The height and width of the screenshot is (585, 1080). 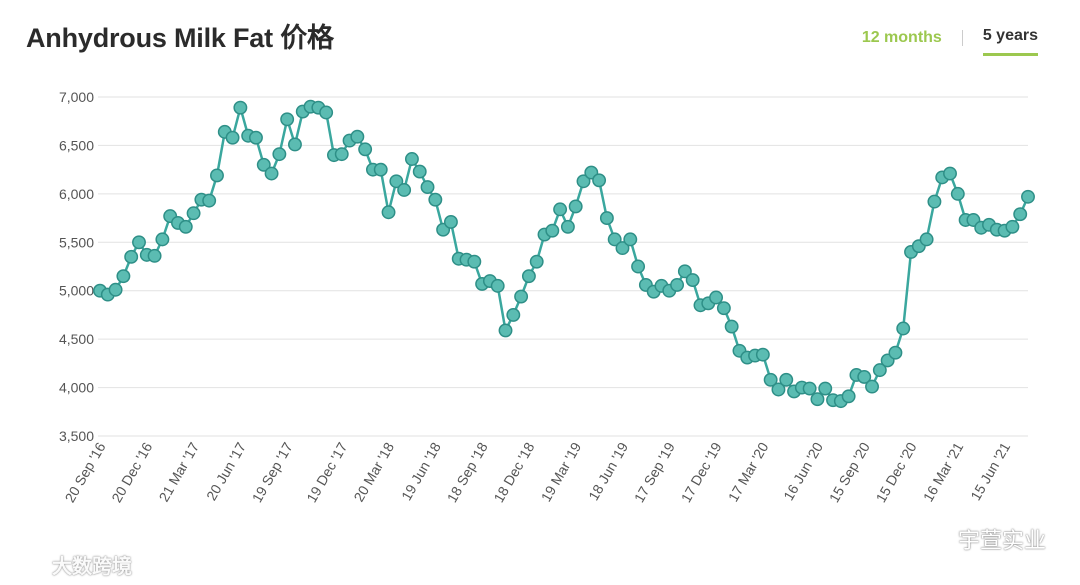 What do you see at coordinates (92, 567) in the screenshot?
I see `watermark-left-text: 大数跨境` at bounding box center [92, 567].